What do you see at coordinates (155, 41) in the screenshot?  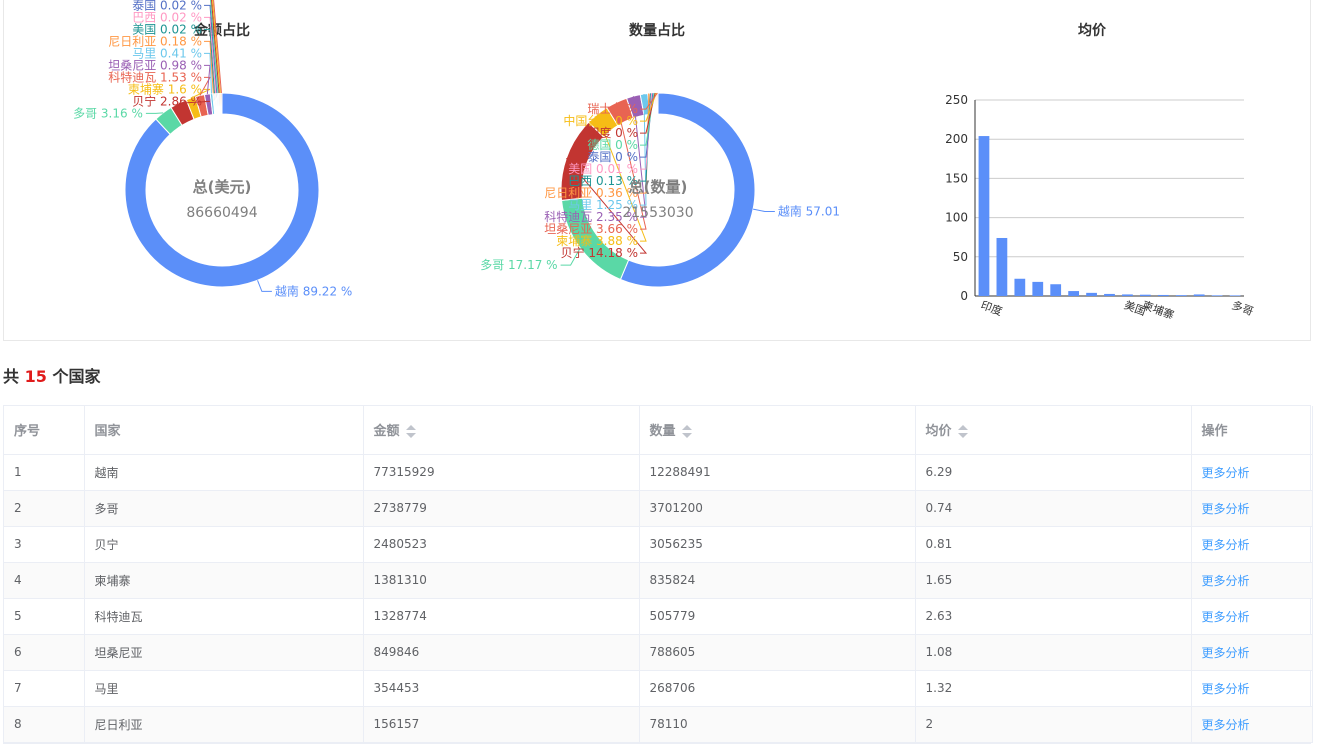 I see `slice-label: 尼日利亚 0.18 %` at bounding box center [155, 41].